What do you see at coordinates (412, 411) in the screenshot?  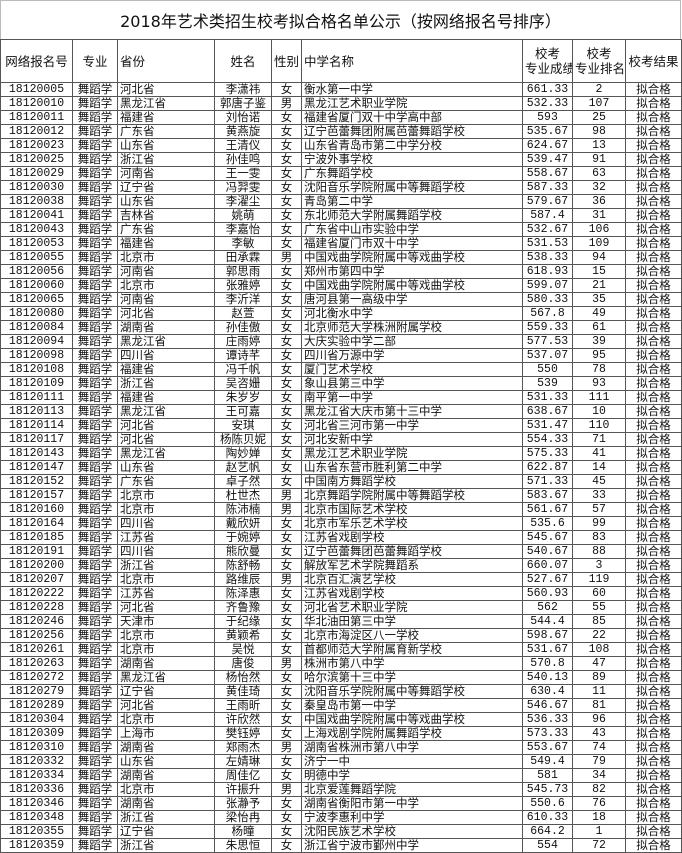 I see `cell-school: 黑龙江省大庆市第十三中学` at bounding box center [412, 411].